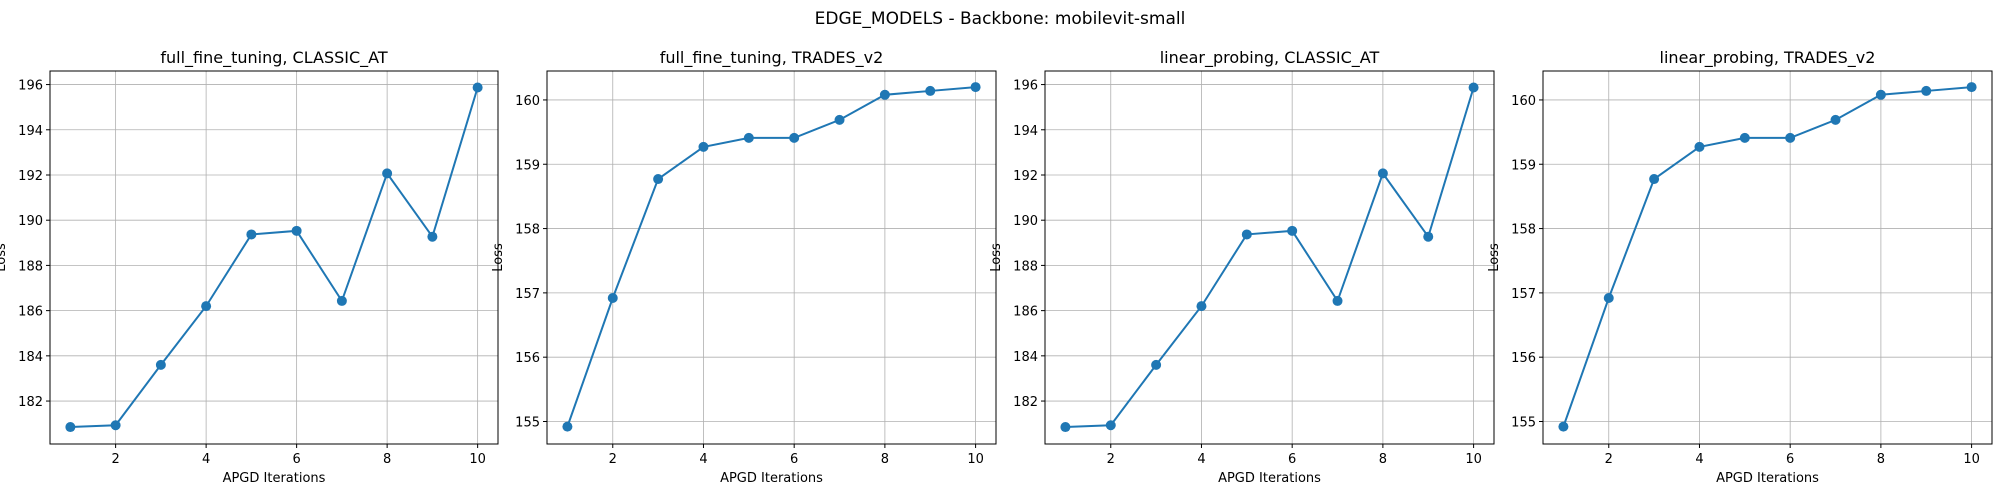 The height and width of the screenshot is (500, 2000). What do you see at coordinates (1000, 19) in the screenshot?
I see `figure-suptitle: EDGE_MODELS - Backbone: mobilevit-small` at bounding box center [1000, 19].